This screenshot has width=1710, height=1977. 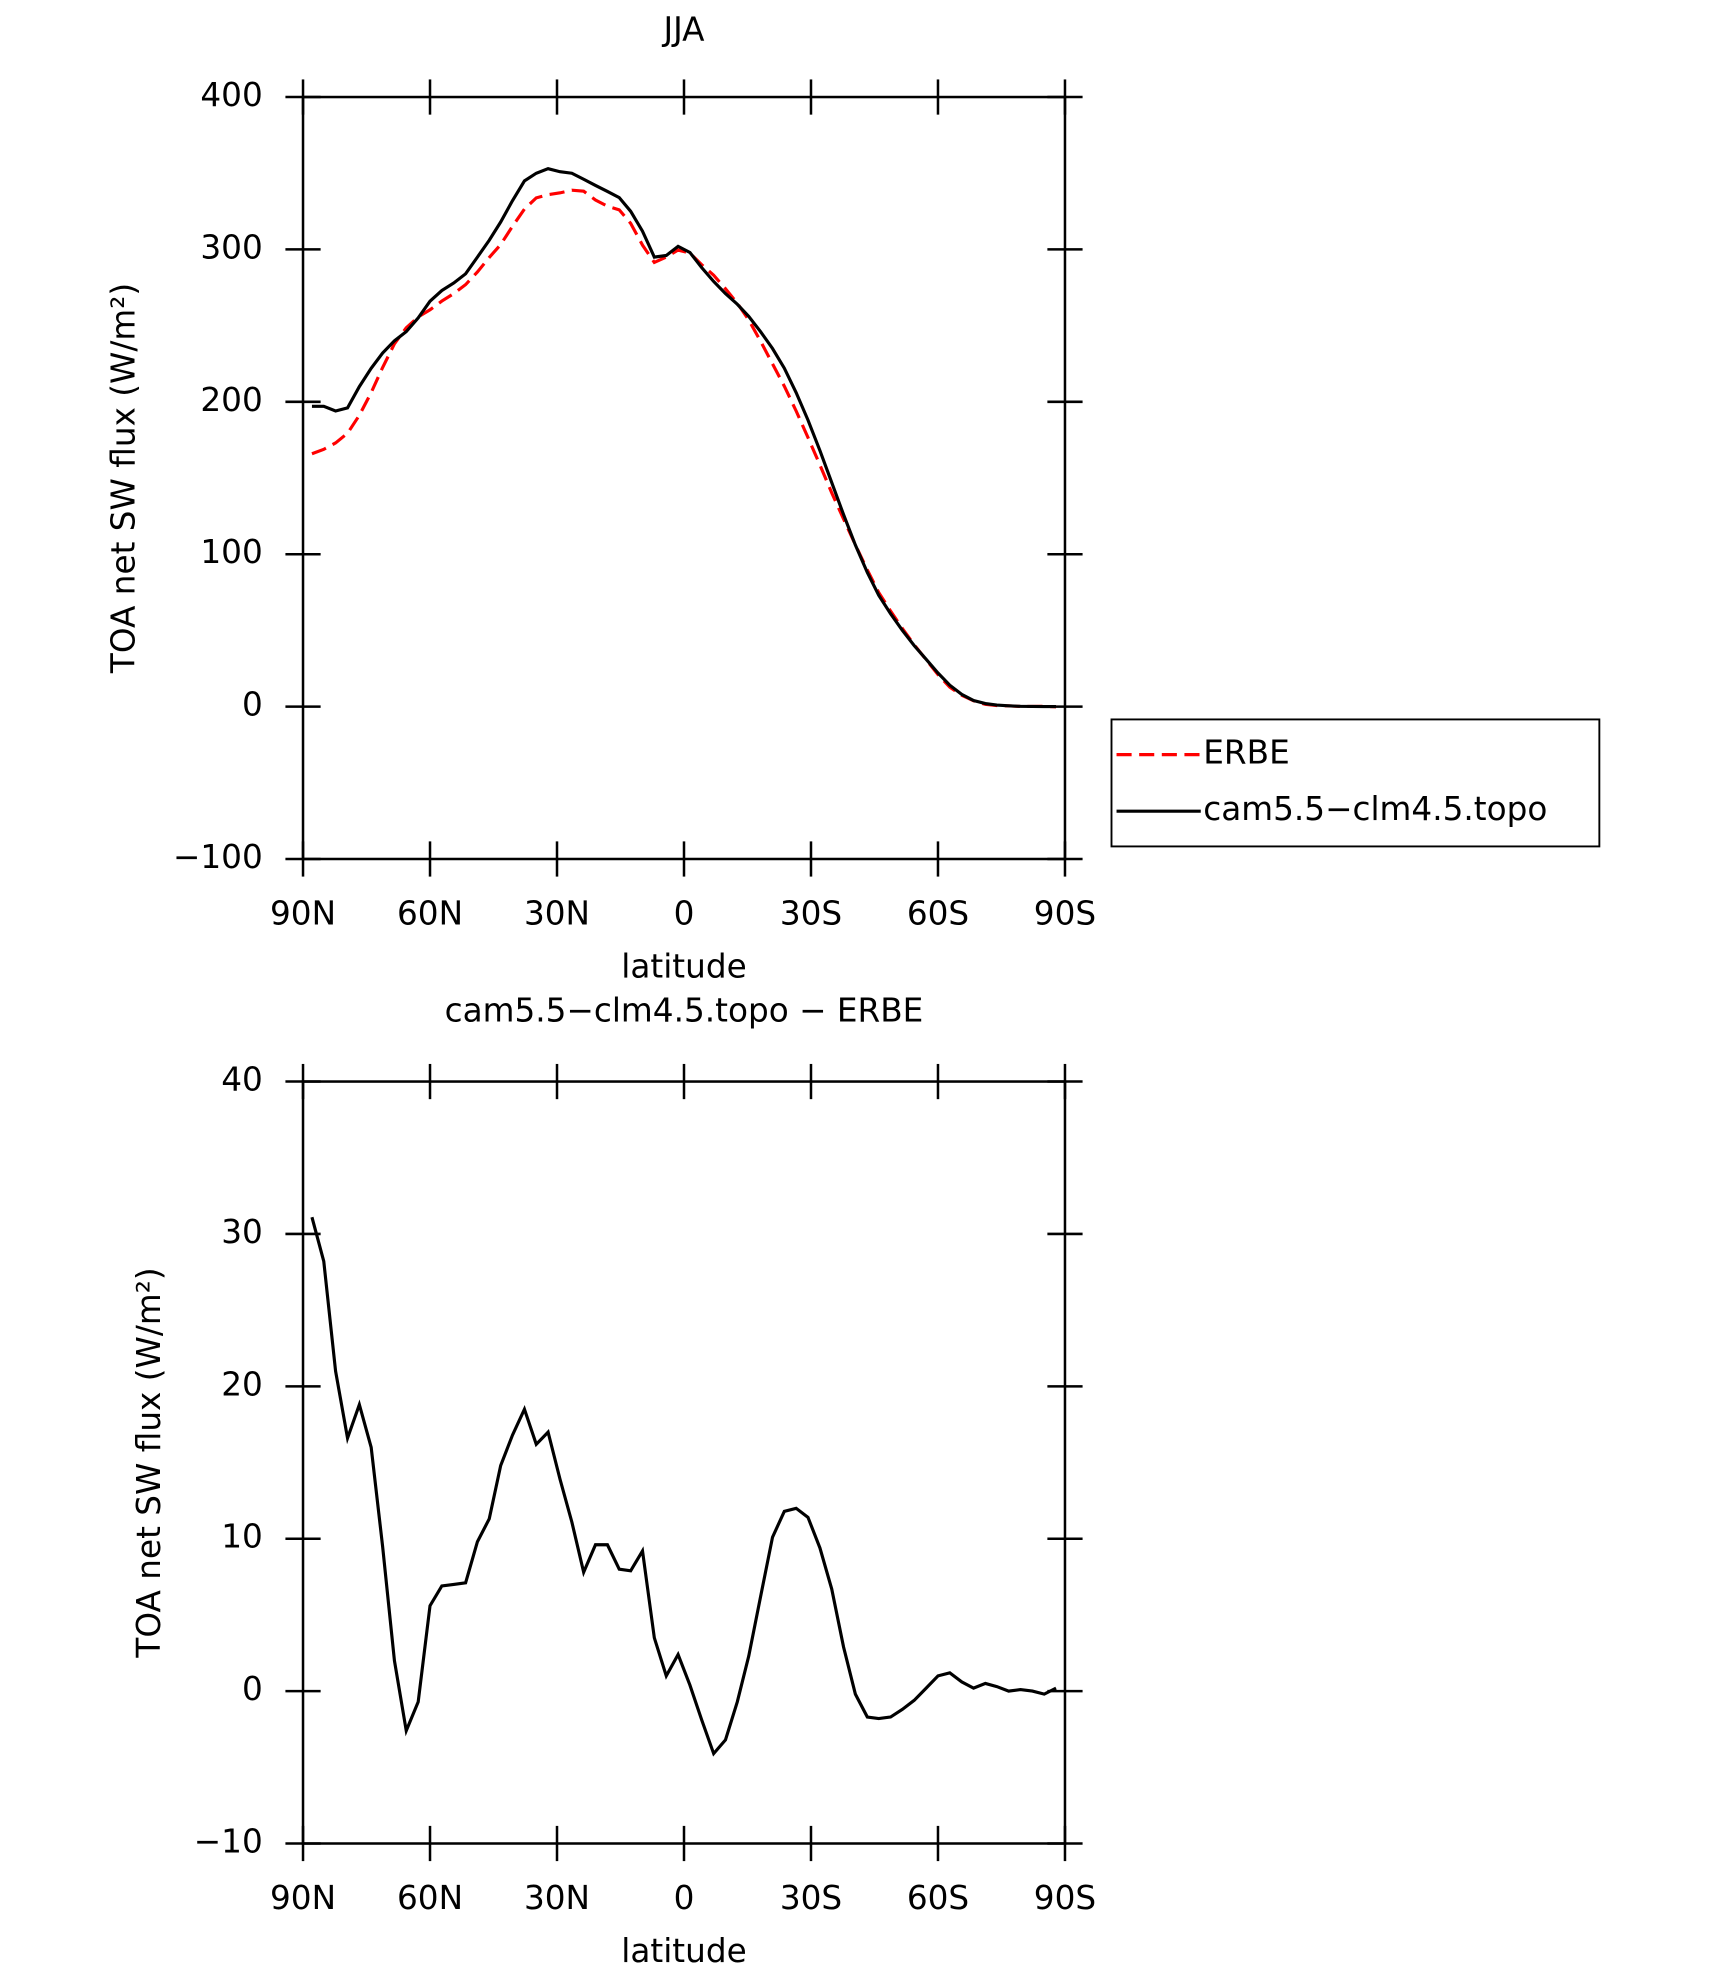 I want to click on y-tick-label: 200, so click(x=231, y=400).